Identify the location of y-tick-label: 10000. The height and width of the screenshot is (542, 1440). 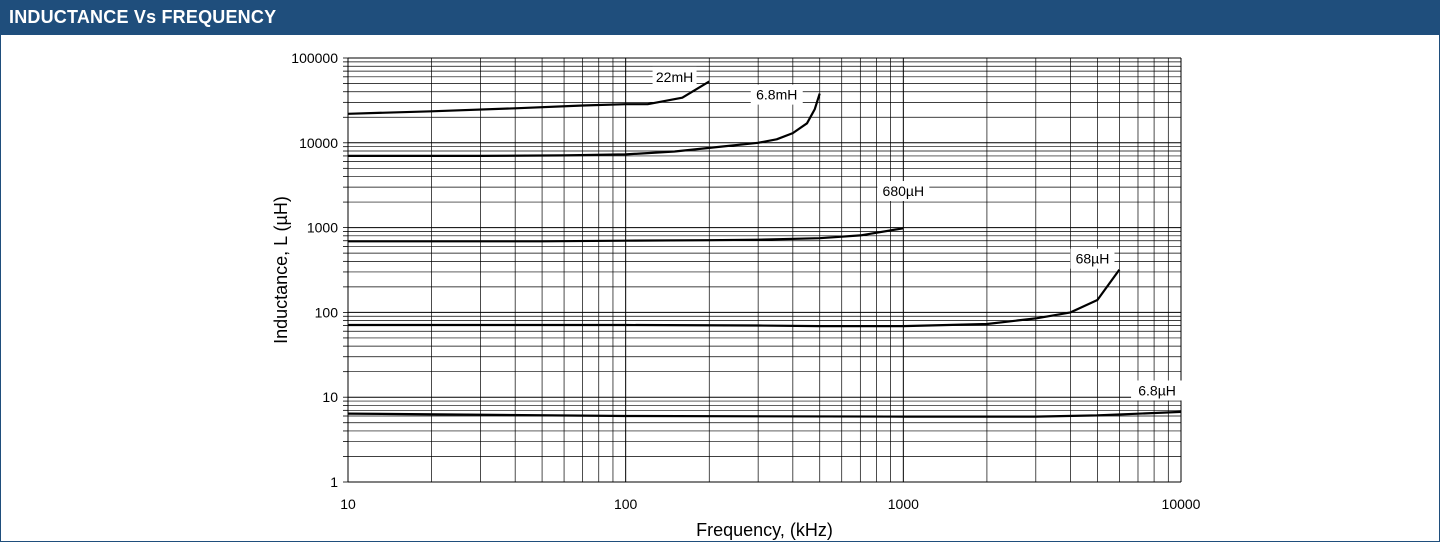
(318, 143).